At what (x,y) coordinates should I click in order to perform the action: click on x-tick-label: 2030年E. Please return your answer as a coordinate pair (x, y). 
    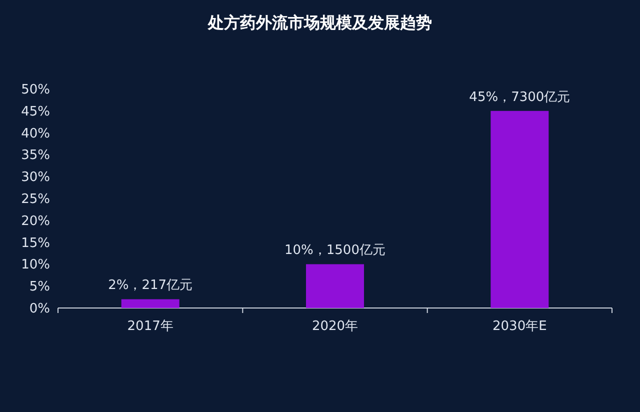
    Looking at the image, I should click on (519, 326).